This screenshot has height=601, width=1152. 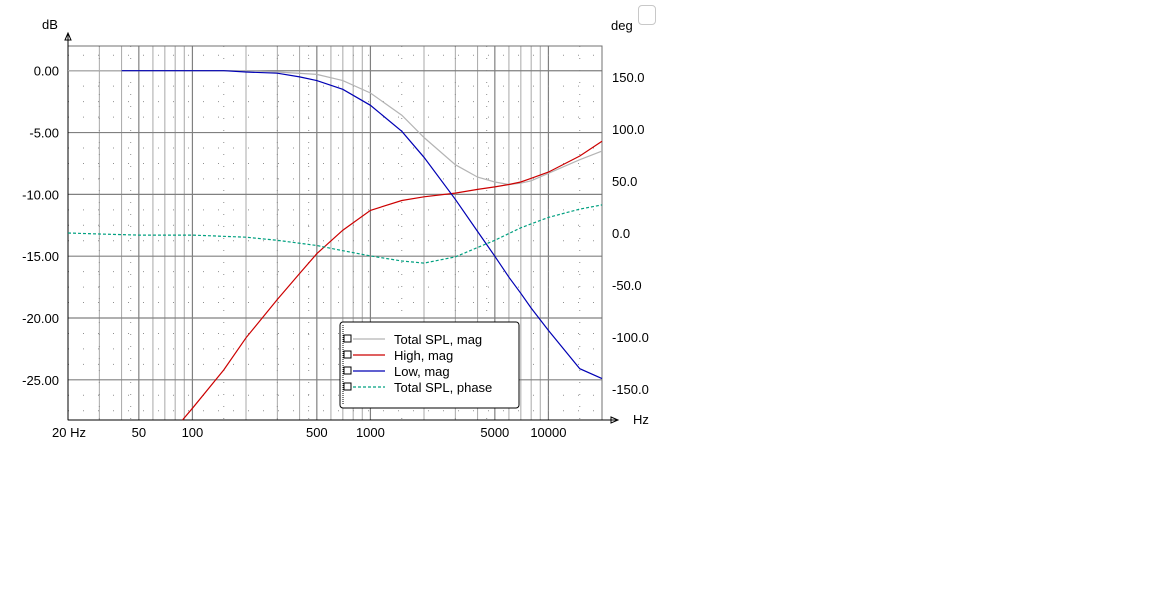 What do you see at coordinates (494, 432) in the screenshot?
I see `x-tick-label: 5000` at bounding box center [494, 432].